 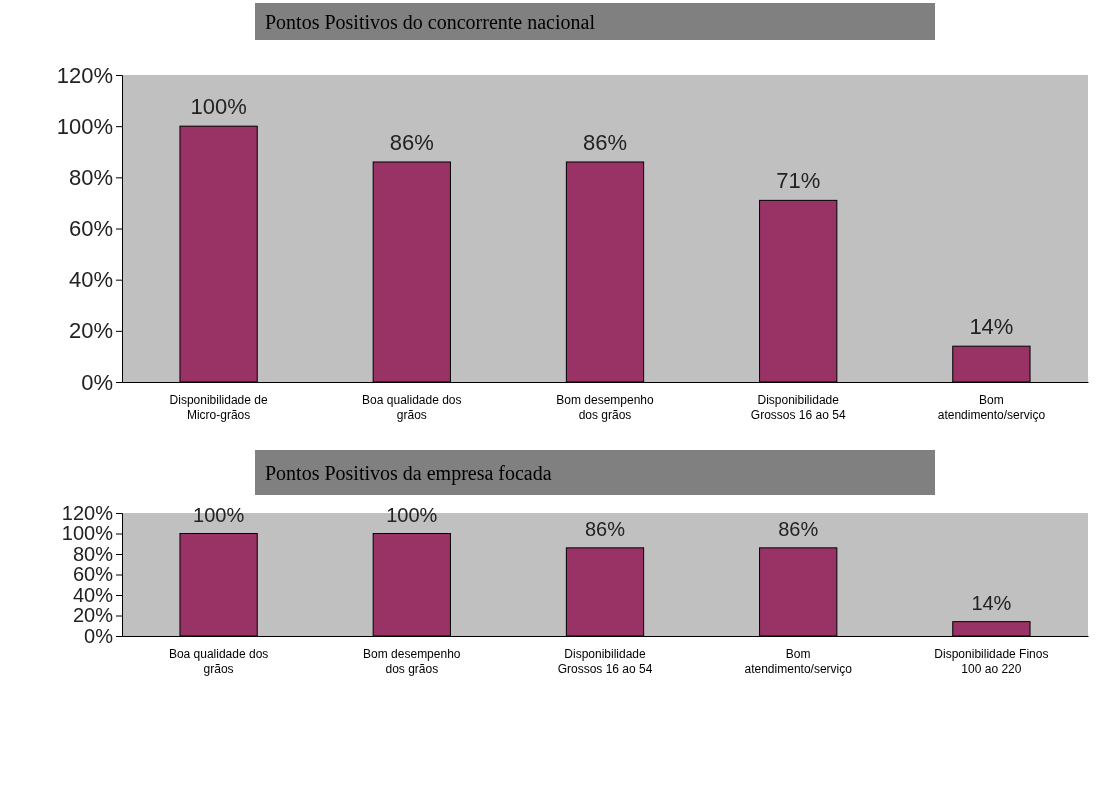 What do you see at coordinates (798, 181) in the screenshot?
I see `data-label: 71%` at bounding box center [798, 181].